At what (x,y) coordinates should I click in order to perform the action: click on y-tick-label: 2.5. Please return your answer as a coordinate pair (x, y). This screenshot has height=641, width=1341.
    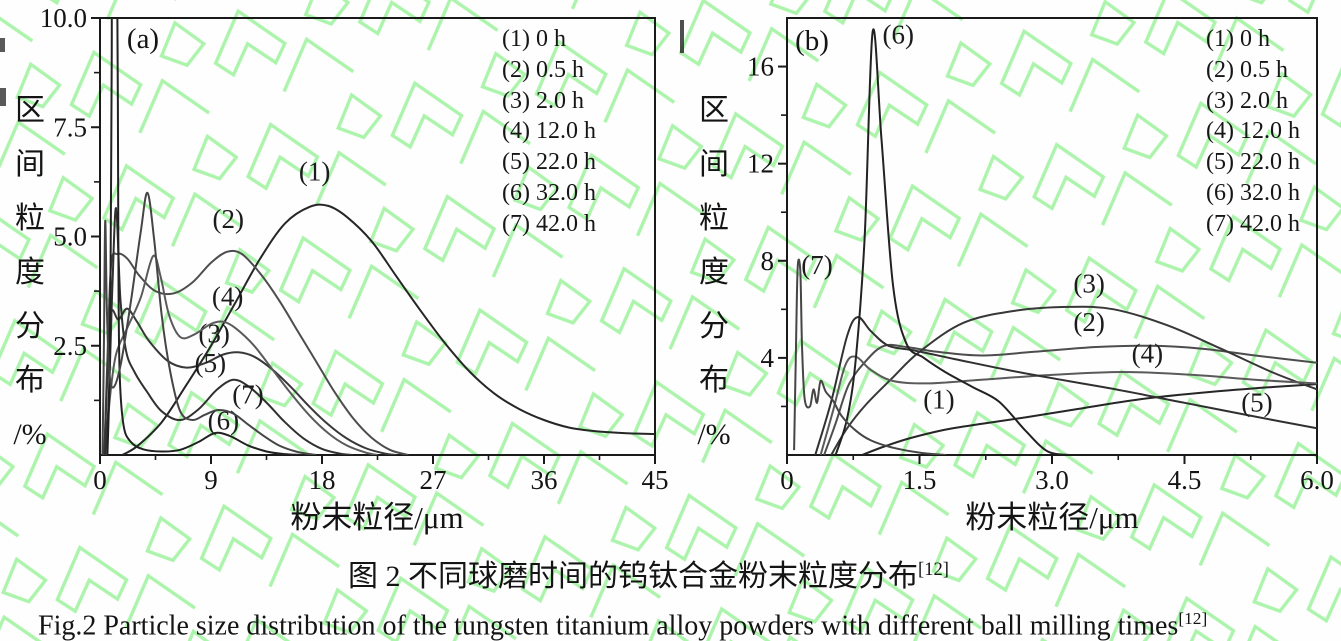
    Looking at the image, I should click on (70, 346).